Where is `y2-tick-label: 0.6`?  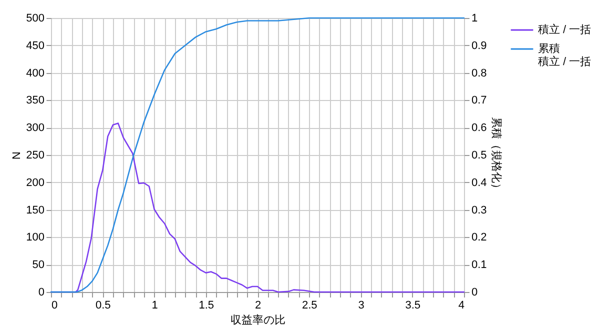 y2-tick-label: 0.6 is located at coordinates (479, 128).